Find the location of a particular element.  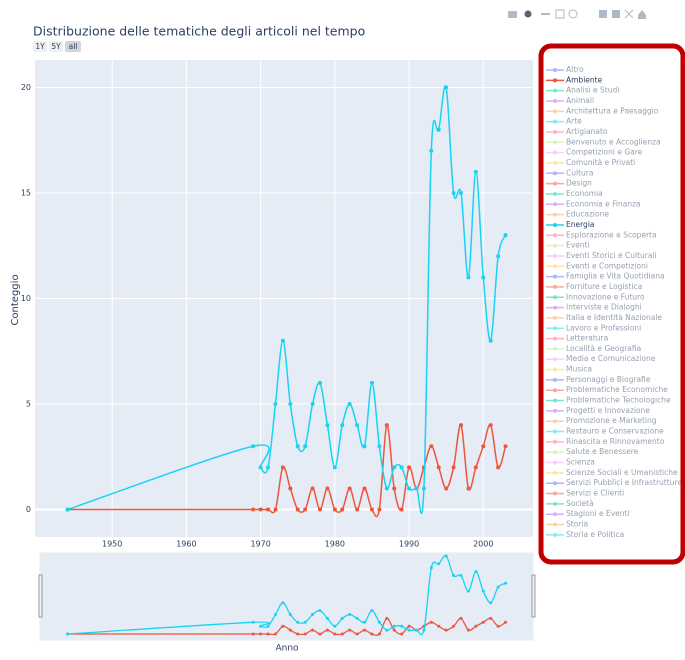

legend-item: Eventi e Competizioni is located at coordinates (597, 265).